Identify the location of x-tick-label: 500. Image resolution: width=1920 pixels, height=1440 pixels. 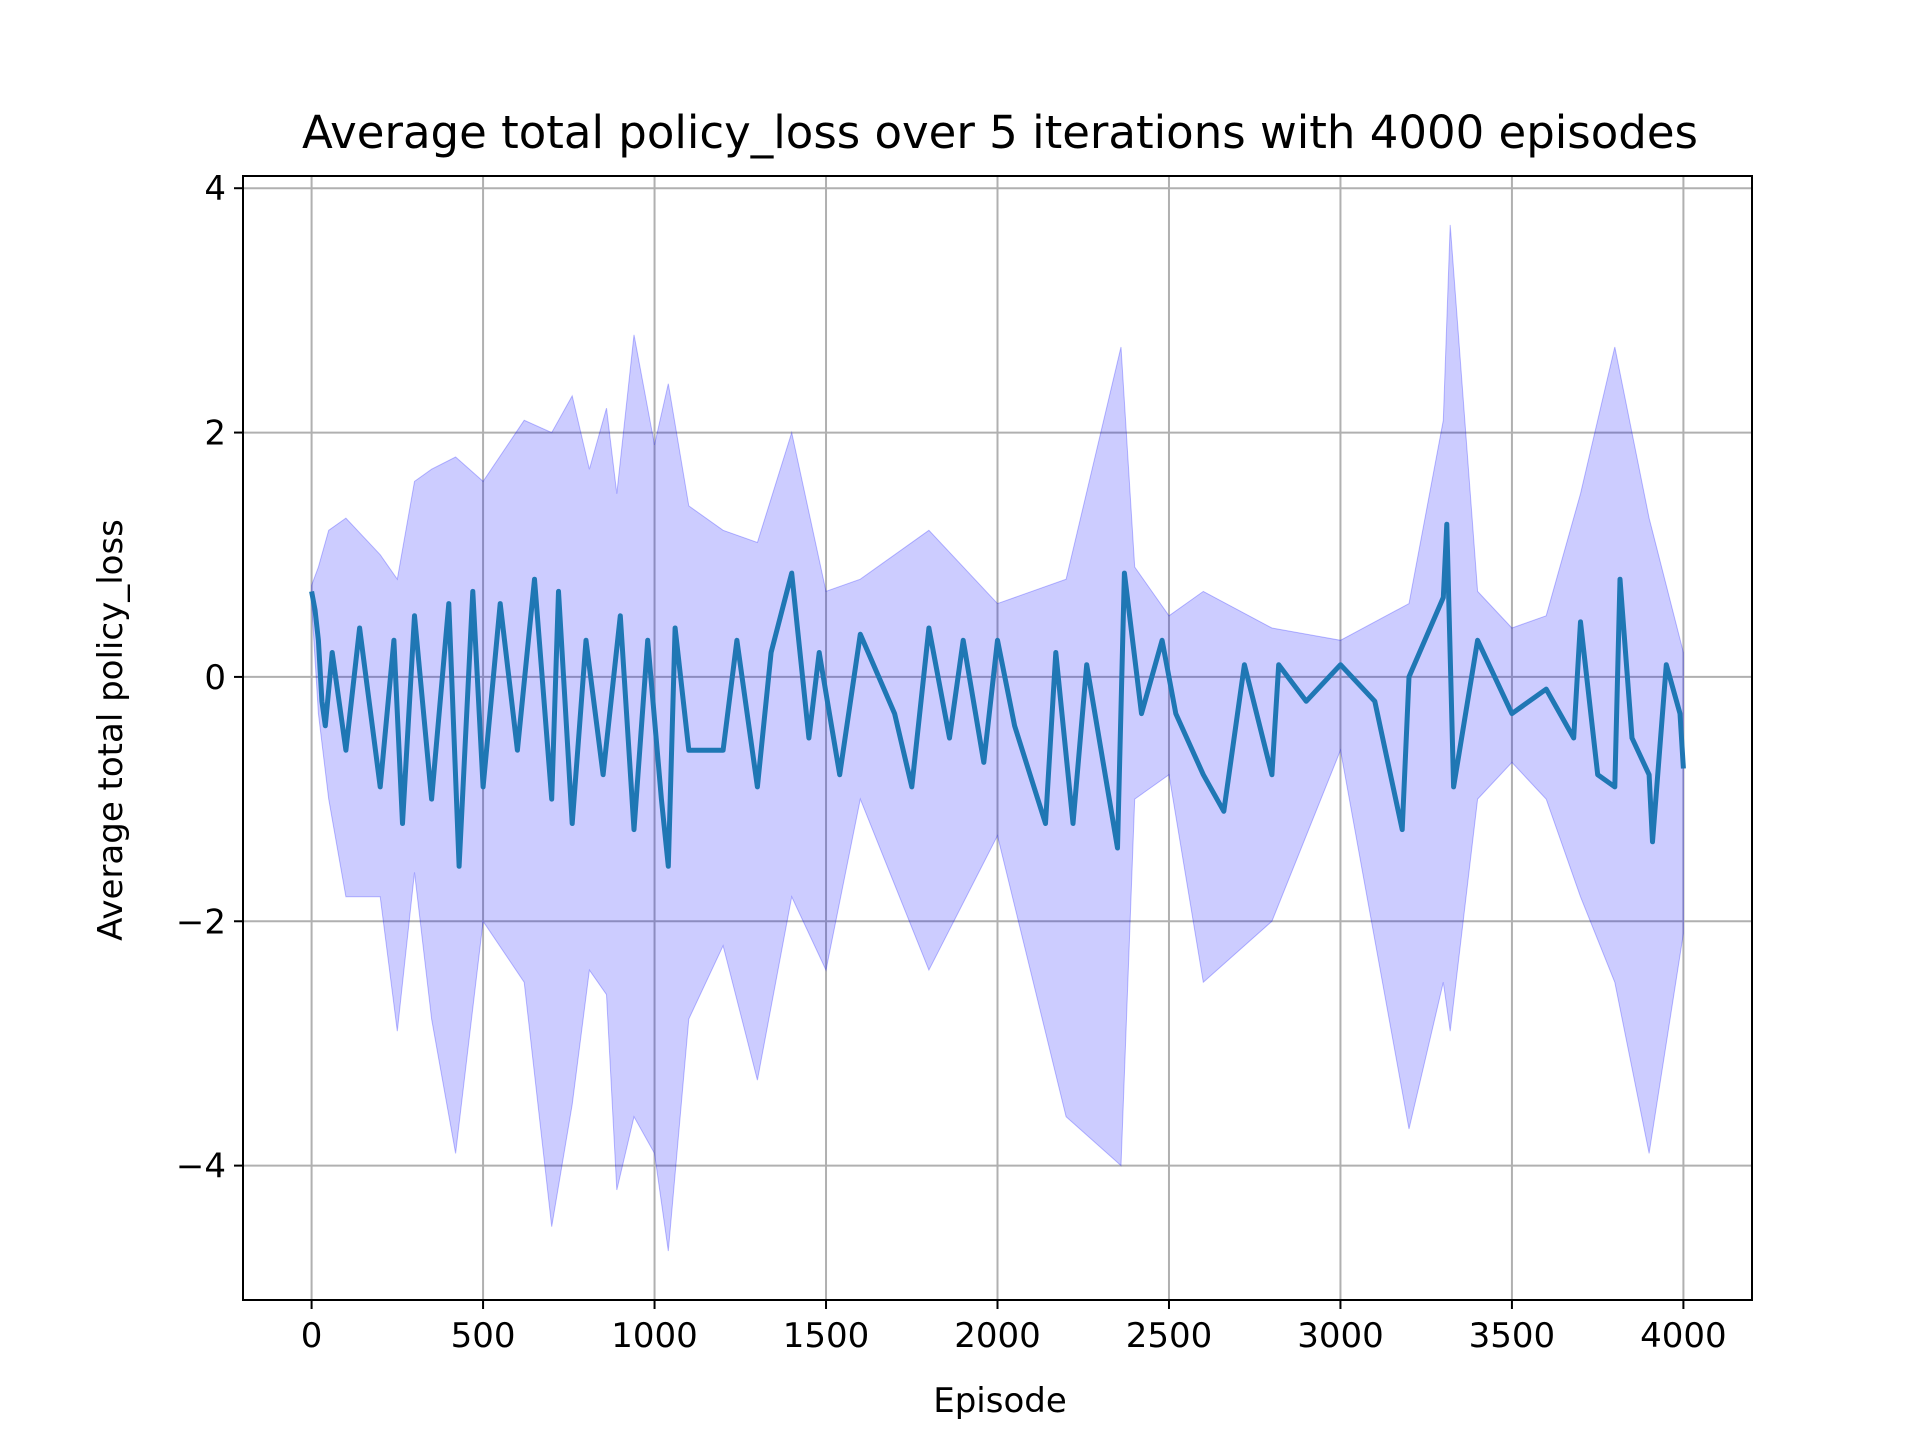
(483, 1336).